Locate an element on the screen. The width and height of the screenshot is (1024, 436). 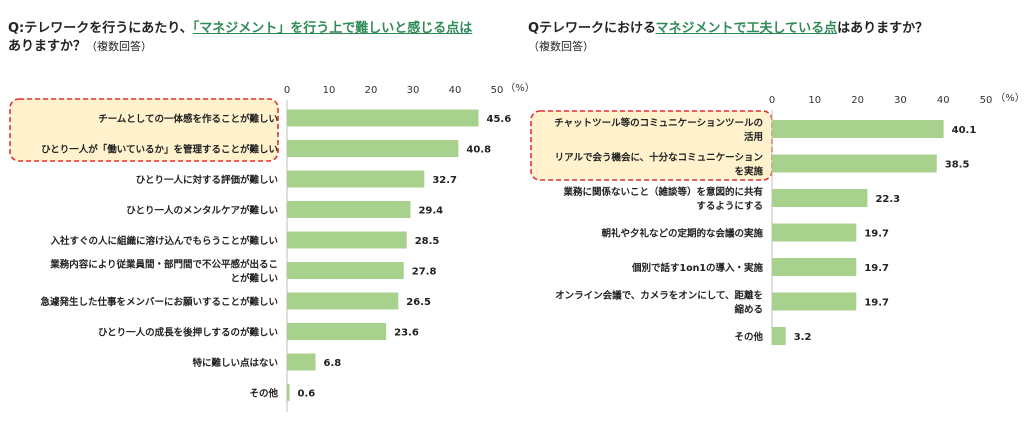
value-label: 27.8 is located at coordinates (424, 272).